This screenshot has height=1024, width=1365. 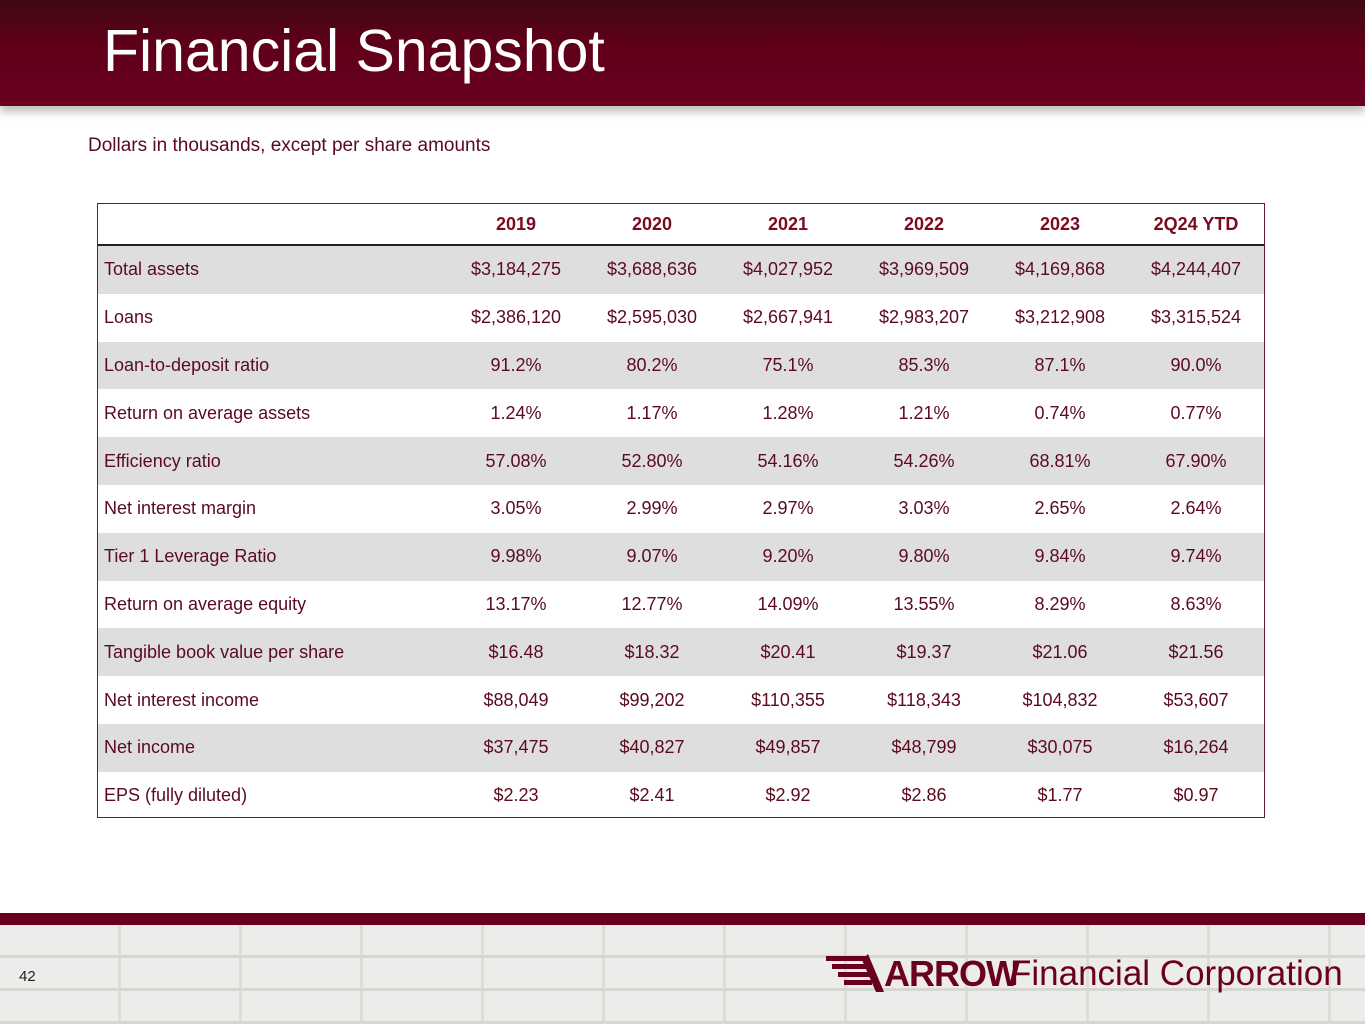 I want to click on row-value: $21.56, so click(x=1196, y=652).